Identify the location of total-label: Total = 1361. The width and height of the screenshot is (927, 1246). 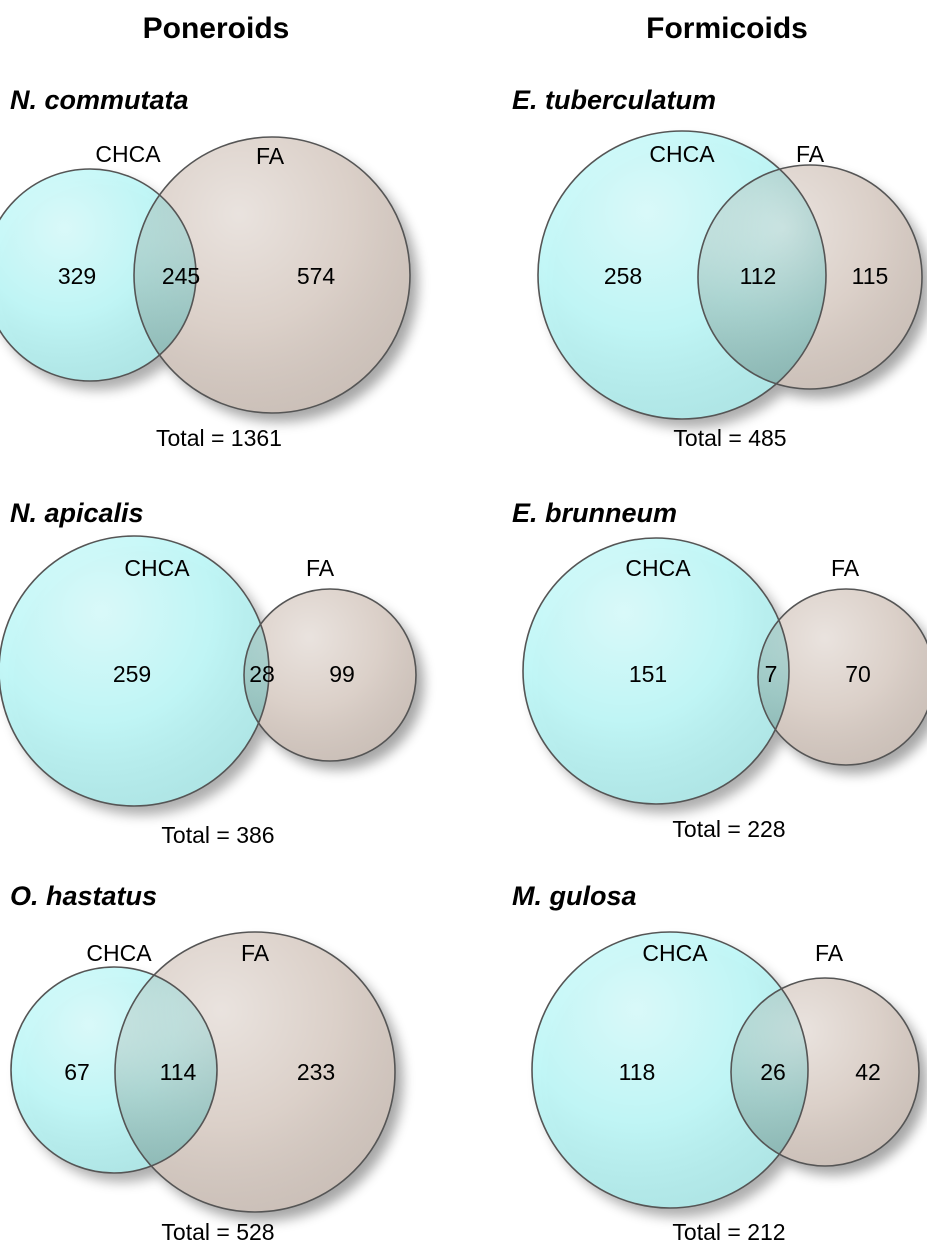
(219, 438).